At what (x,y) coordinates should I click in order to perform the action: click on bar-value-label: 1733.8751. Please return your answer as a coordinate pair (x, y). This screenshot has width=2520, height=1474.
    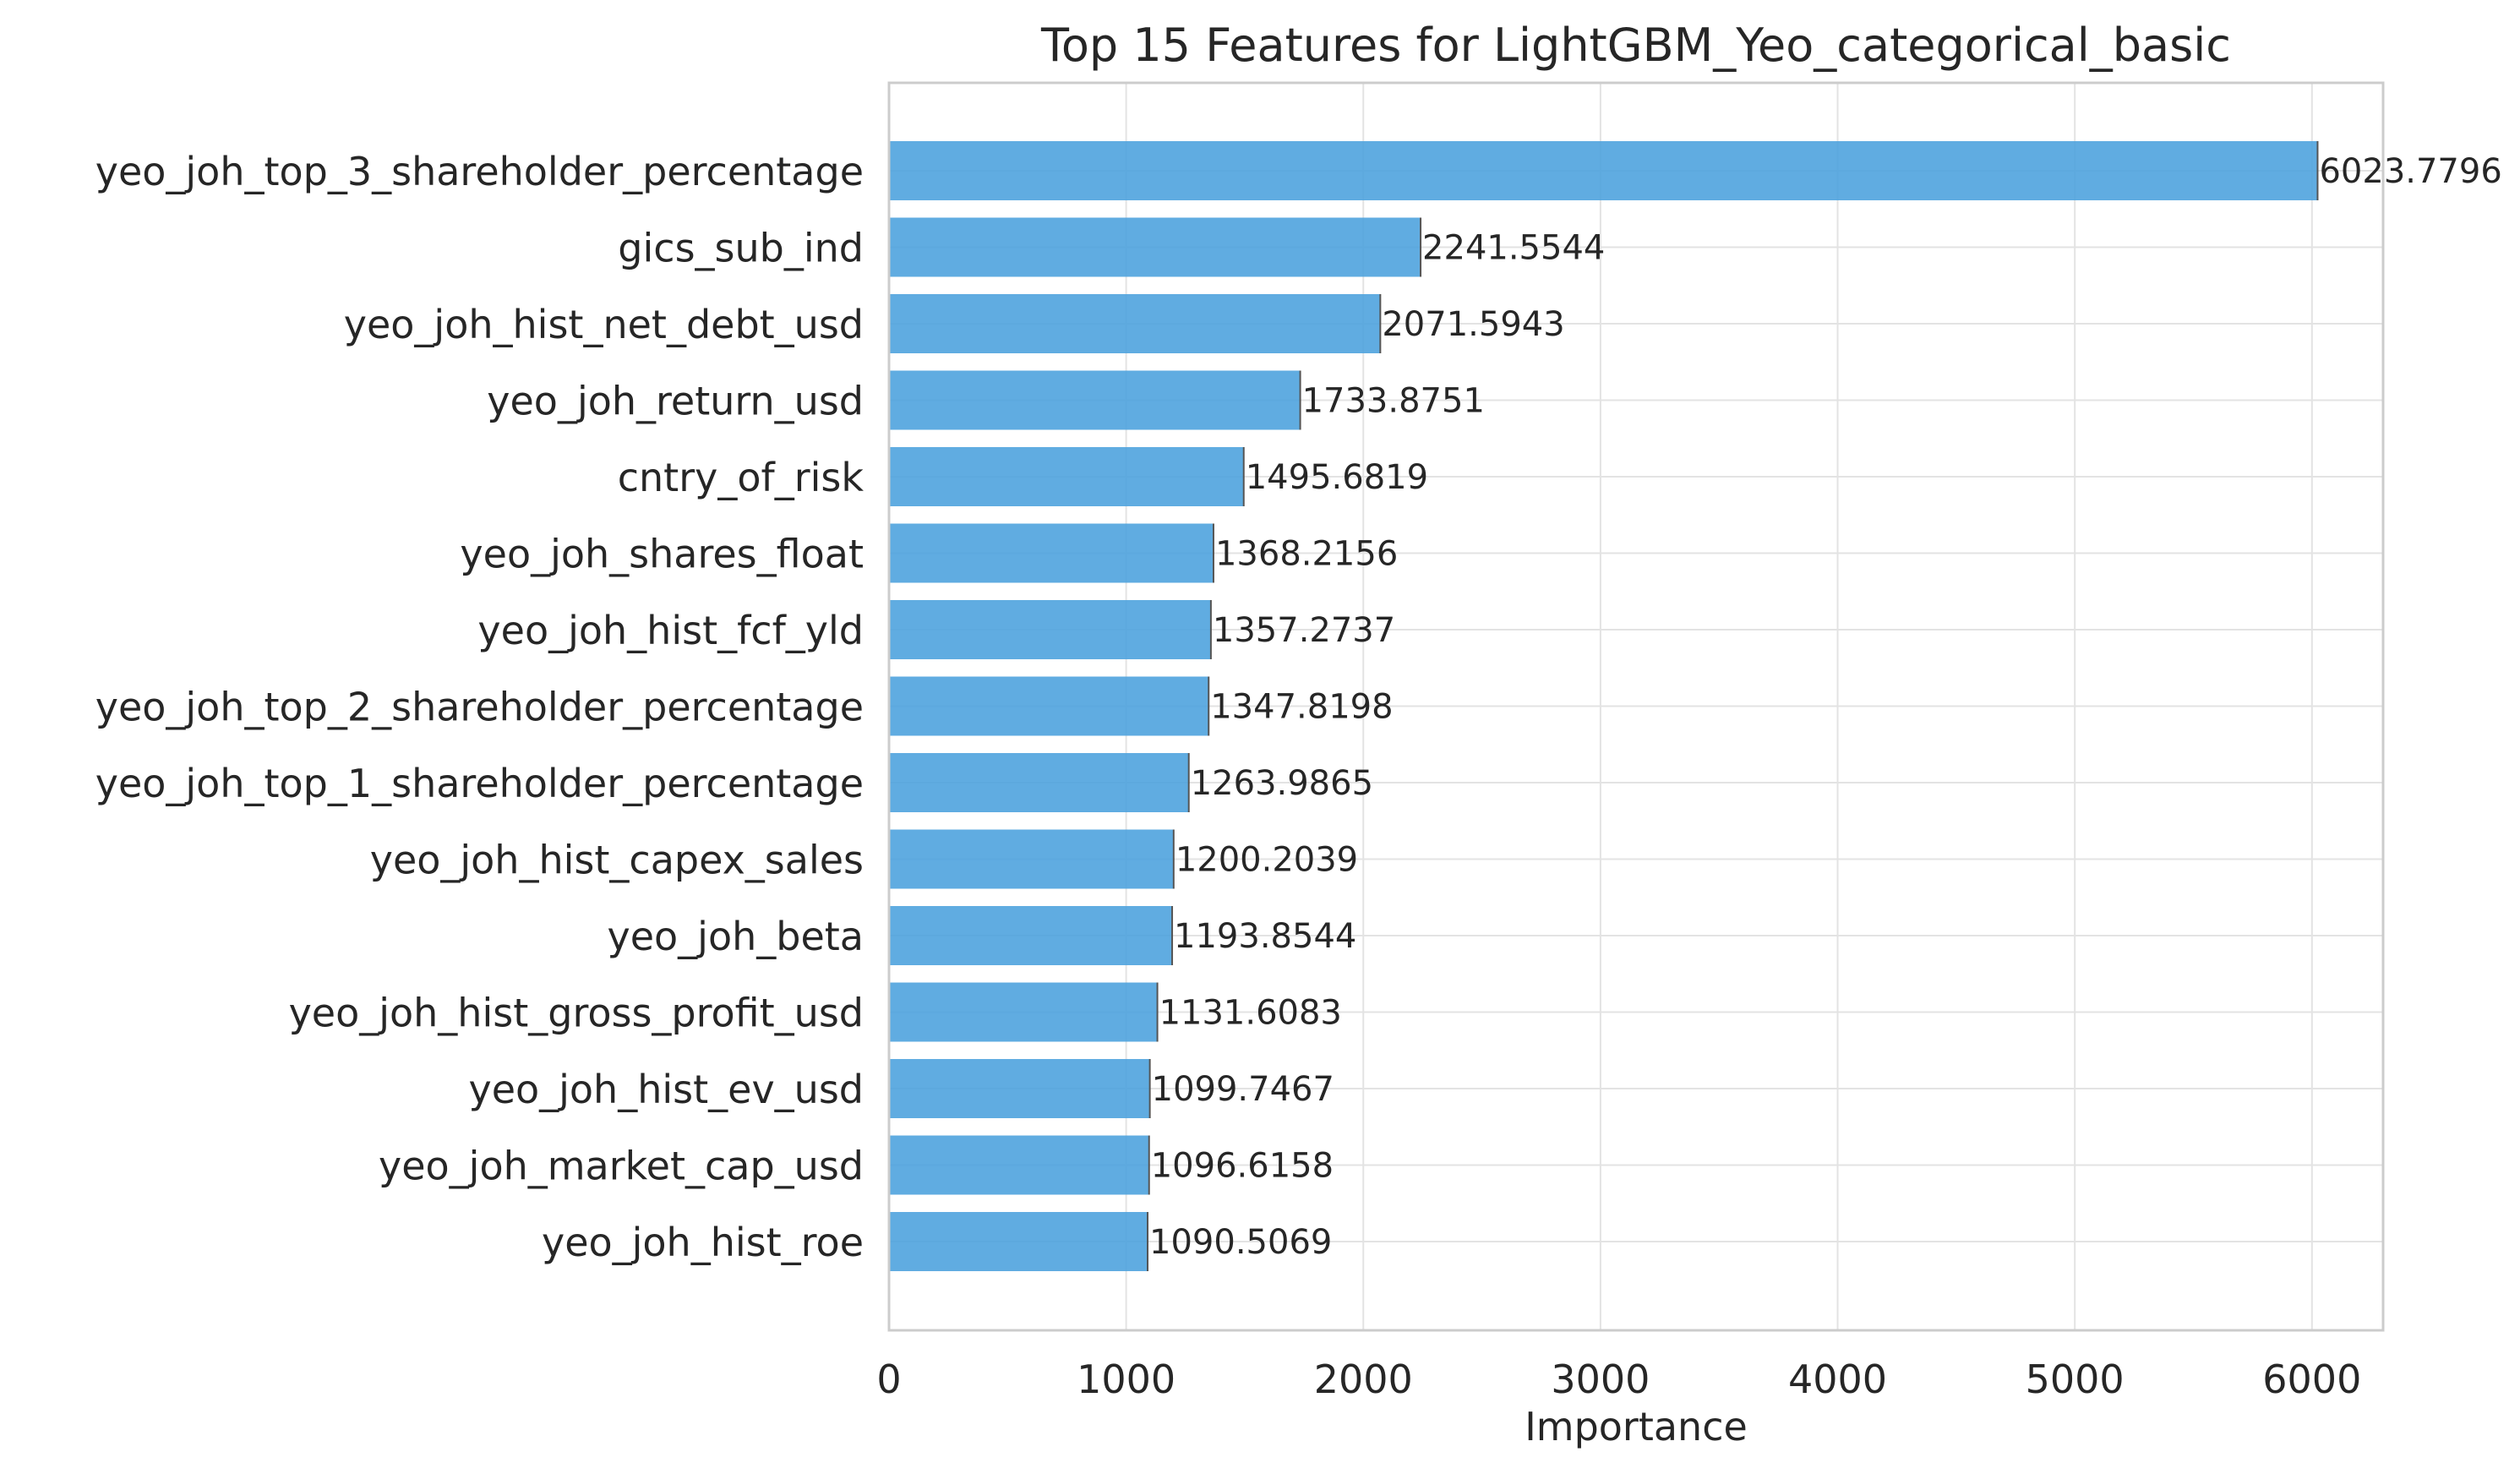
    Looking at the image, I should click on (1393, 401).